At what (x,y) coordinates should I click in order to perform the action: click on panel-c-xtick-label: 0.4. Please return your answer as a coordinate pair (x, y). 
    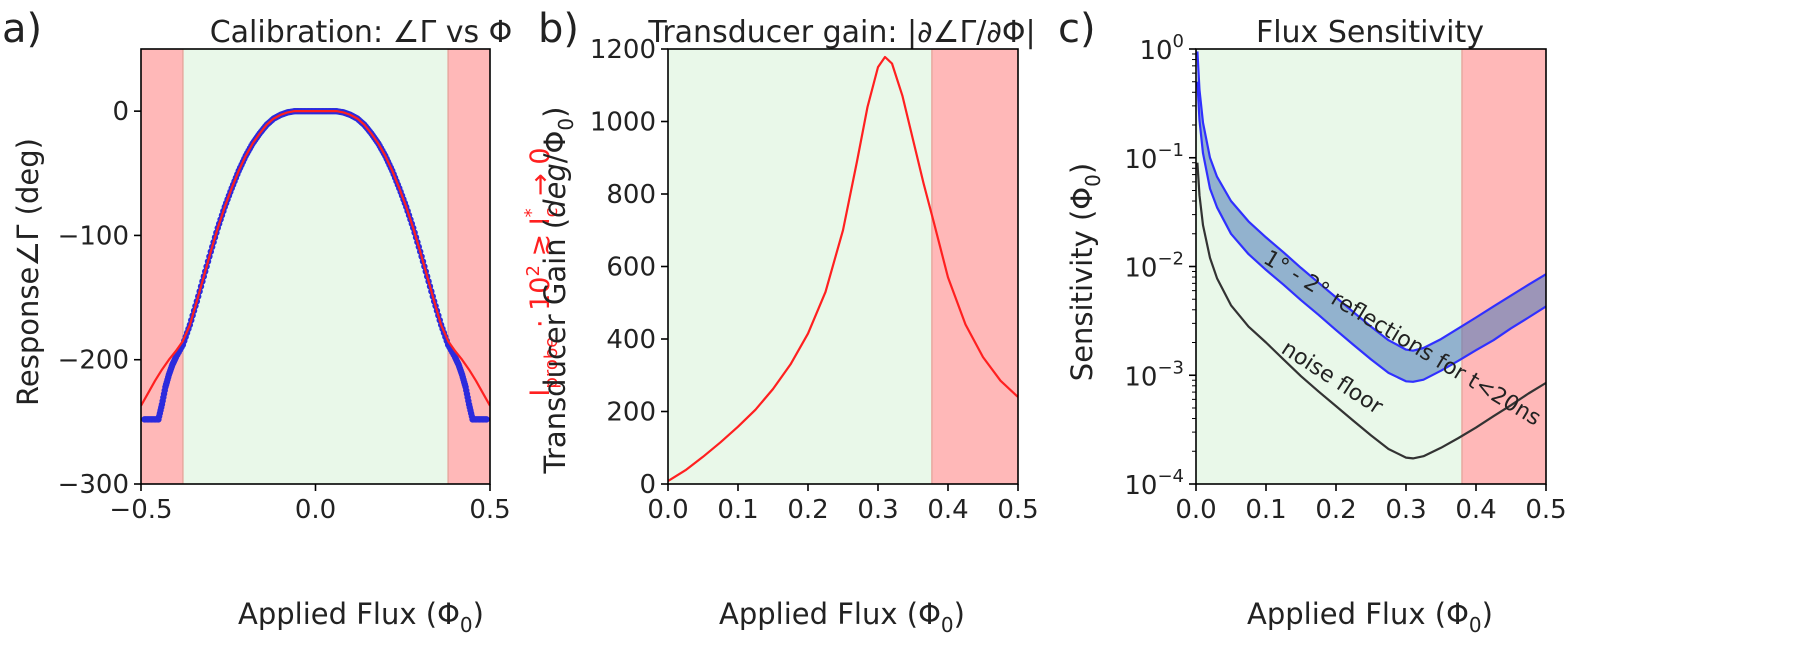
    Looking at the image, I should click on (1475, 510).